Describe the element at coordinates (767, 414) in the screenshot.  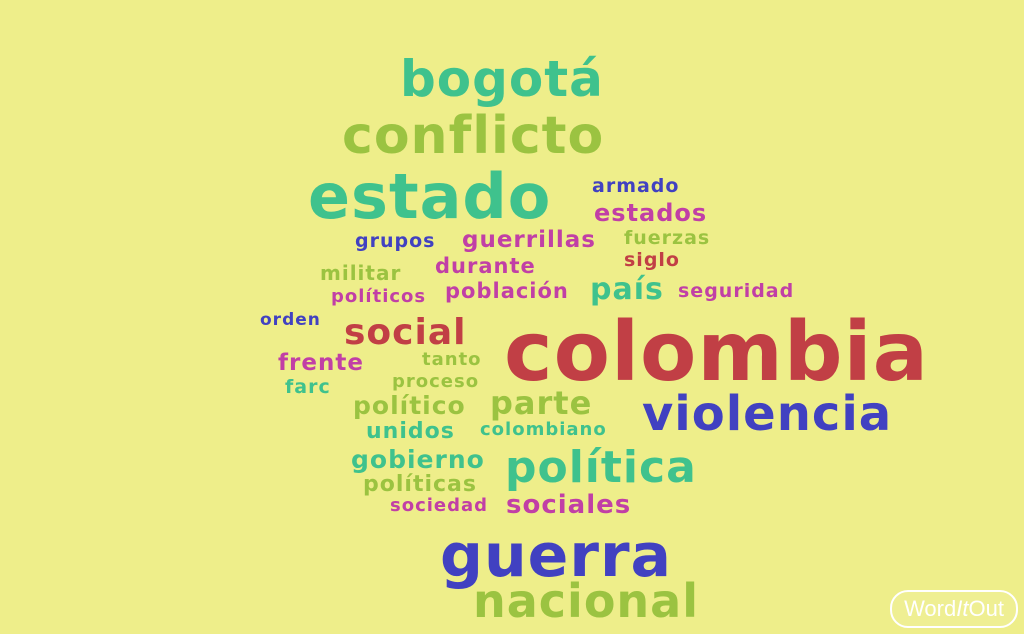
I see `word-24: violencia` at that location.